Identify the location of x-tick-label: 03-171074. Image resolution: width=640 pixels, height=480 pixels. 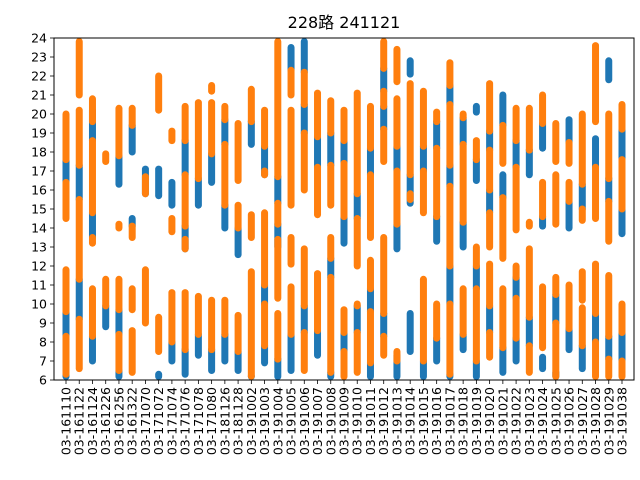
(171, 421).